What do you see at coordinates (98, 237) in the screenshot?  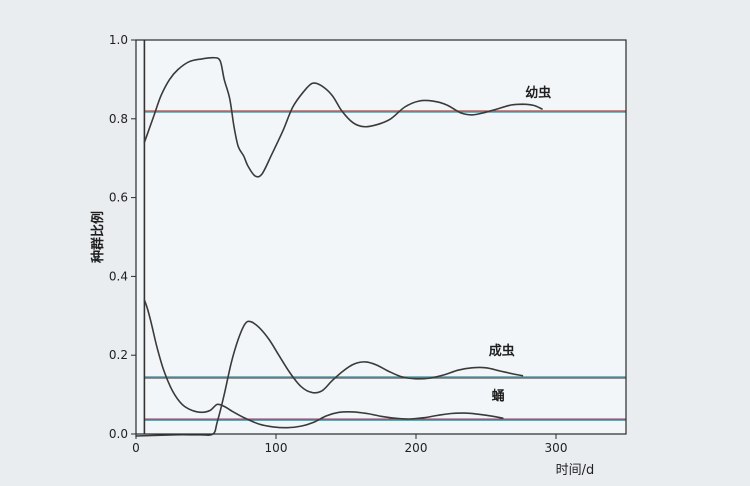 I see `y-axis-title: 种群比例` at bounding box center [98, 237].